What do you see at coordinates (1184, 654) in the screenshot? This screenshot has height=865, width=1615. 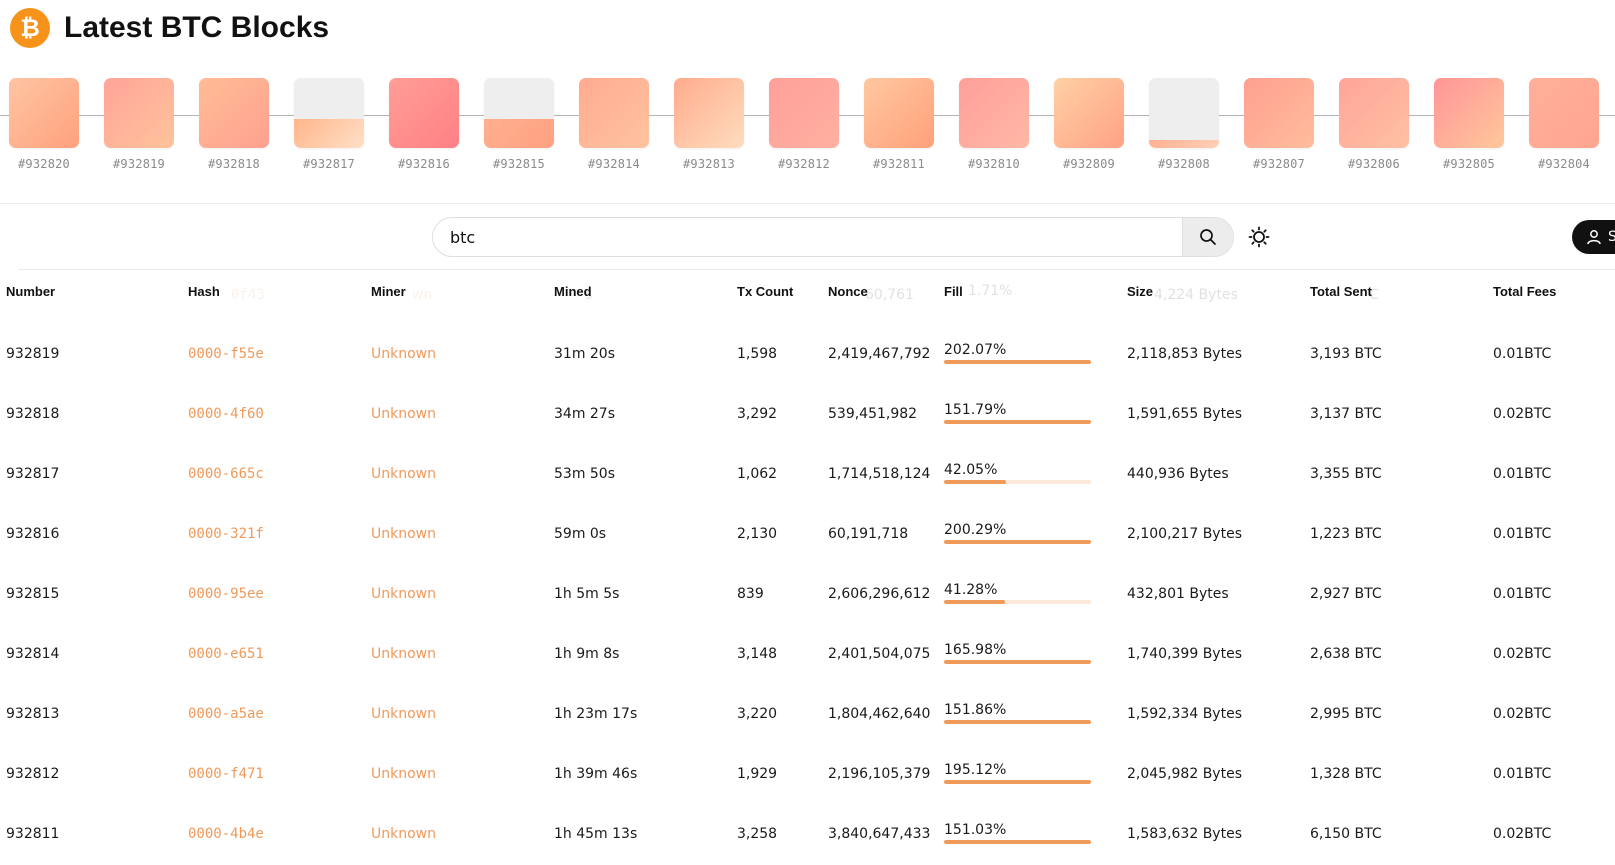 I see `cell-size: 1,740,399 Bytes` at bounding box center [1184, 654].